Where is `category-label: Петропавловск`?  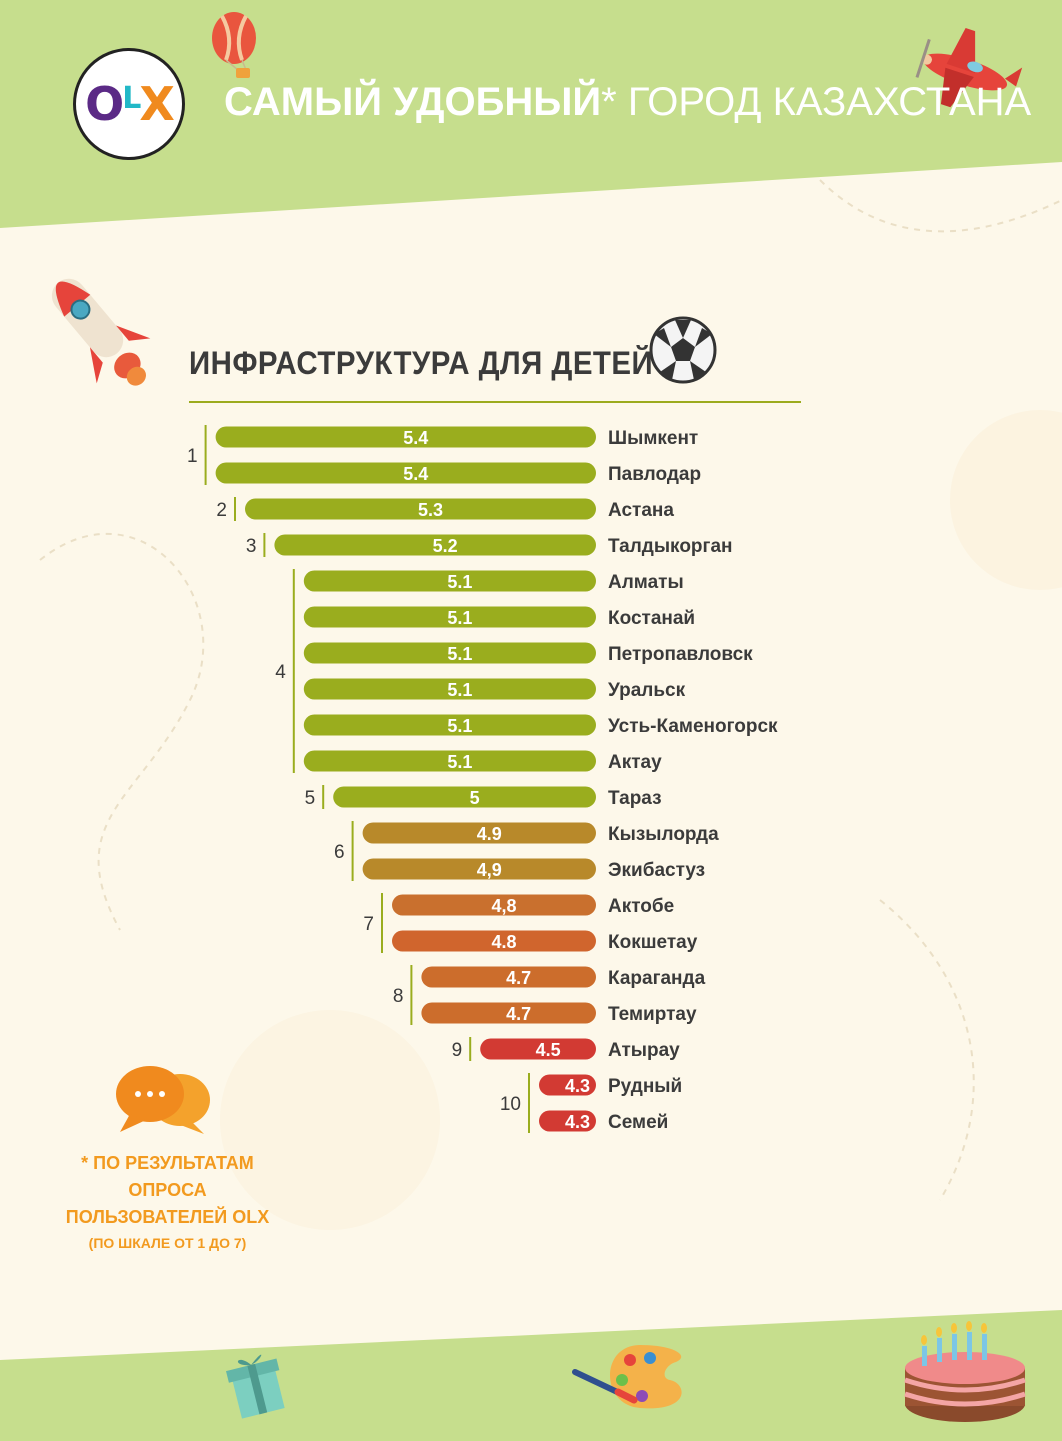 category-label: Петропавловск is located at coordinates (680, 654).